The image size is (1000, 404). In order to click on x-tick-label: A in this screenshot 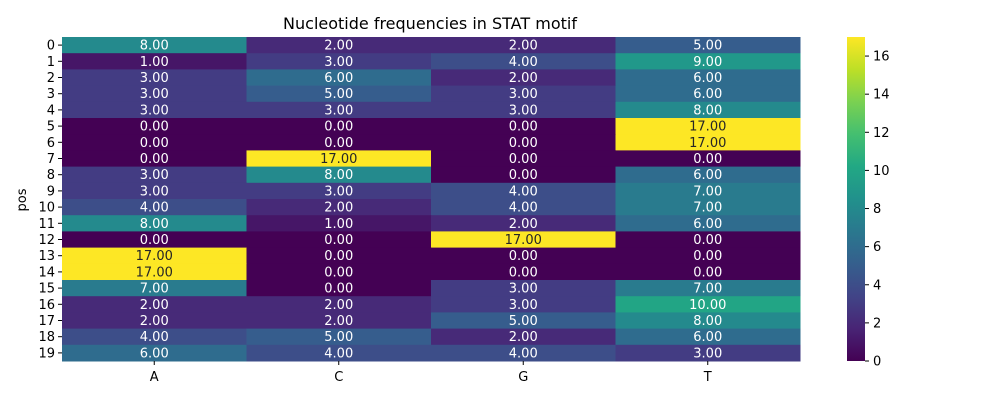, I will do `click(154, 377)`.